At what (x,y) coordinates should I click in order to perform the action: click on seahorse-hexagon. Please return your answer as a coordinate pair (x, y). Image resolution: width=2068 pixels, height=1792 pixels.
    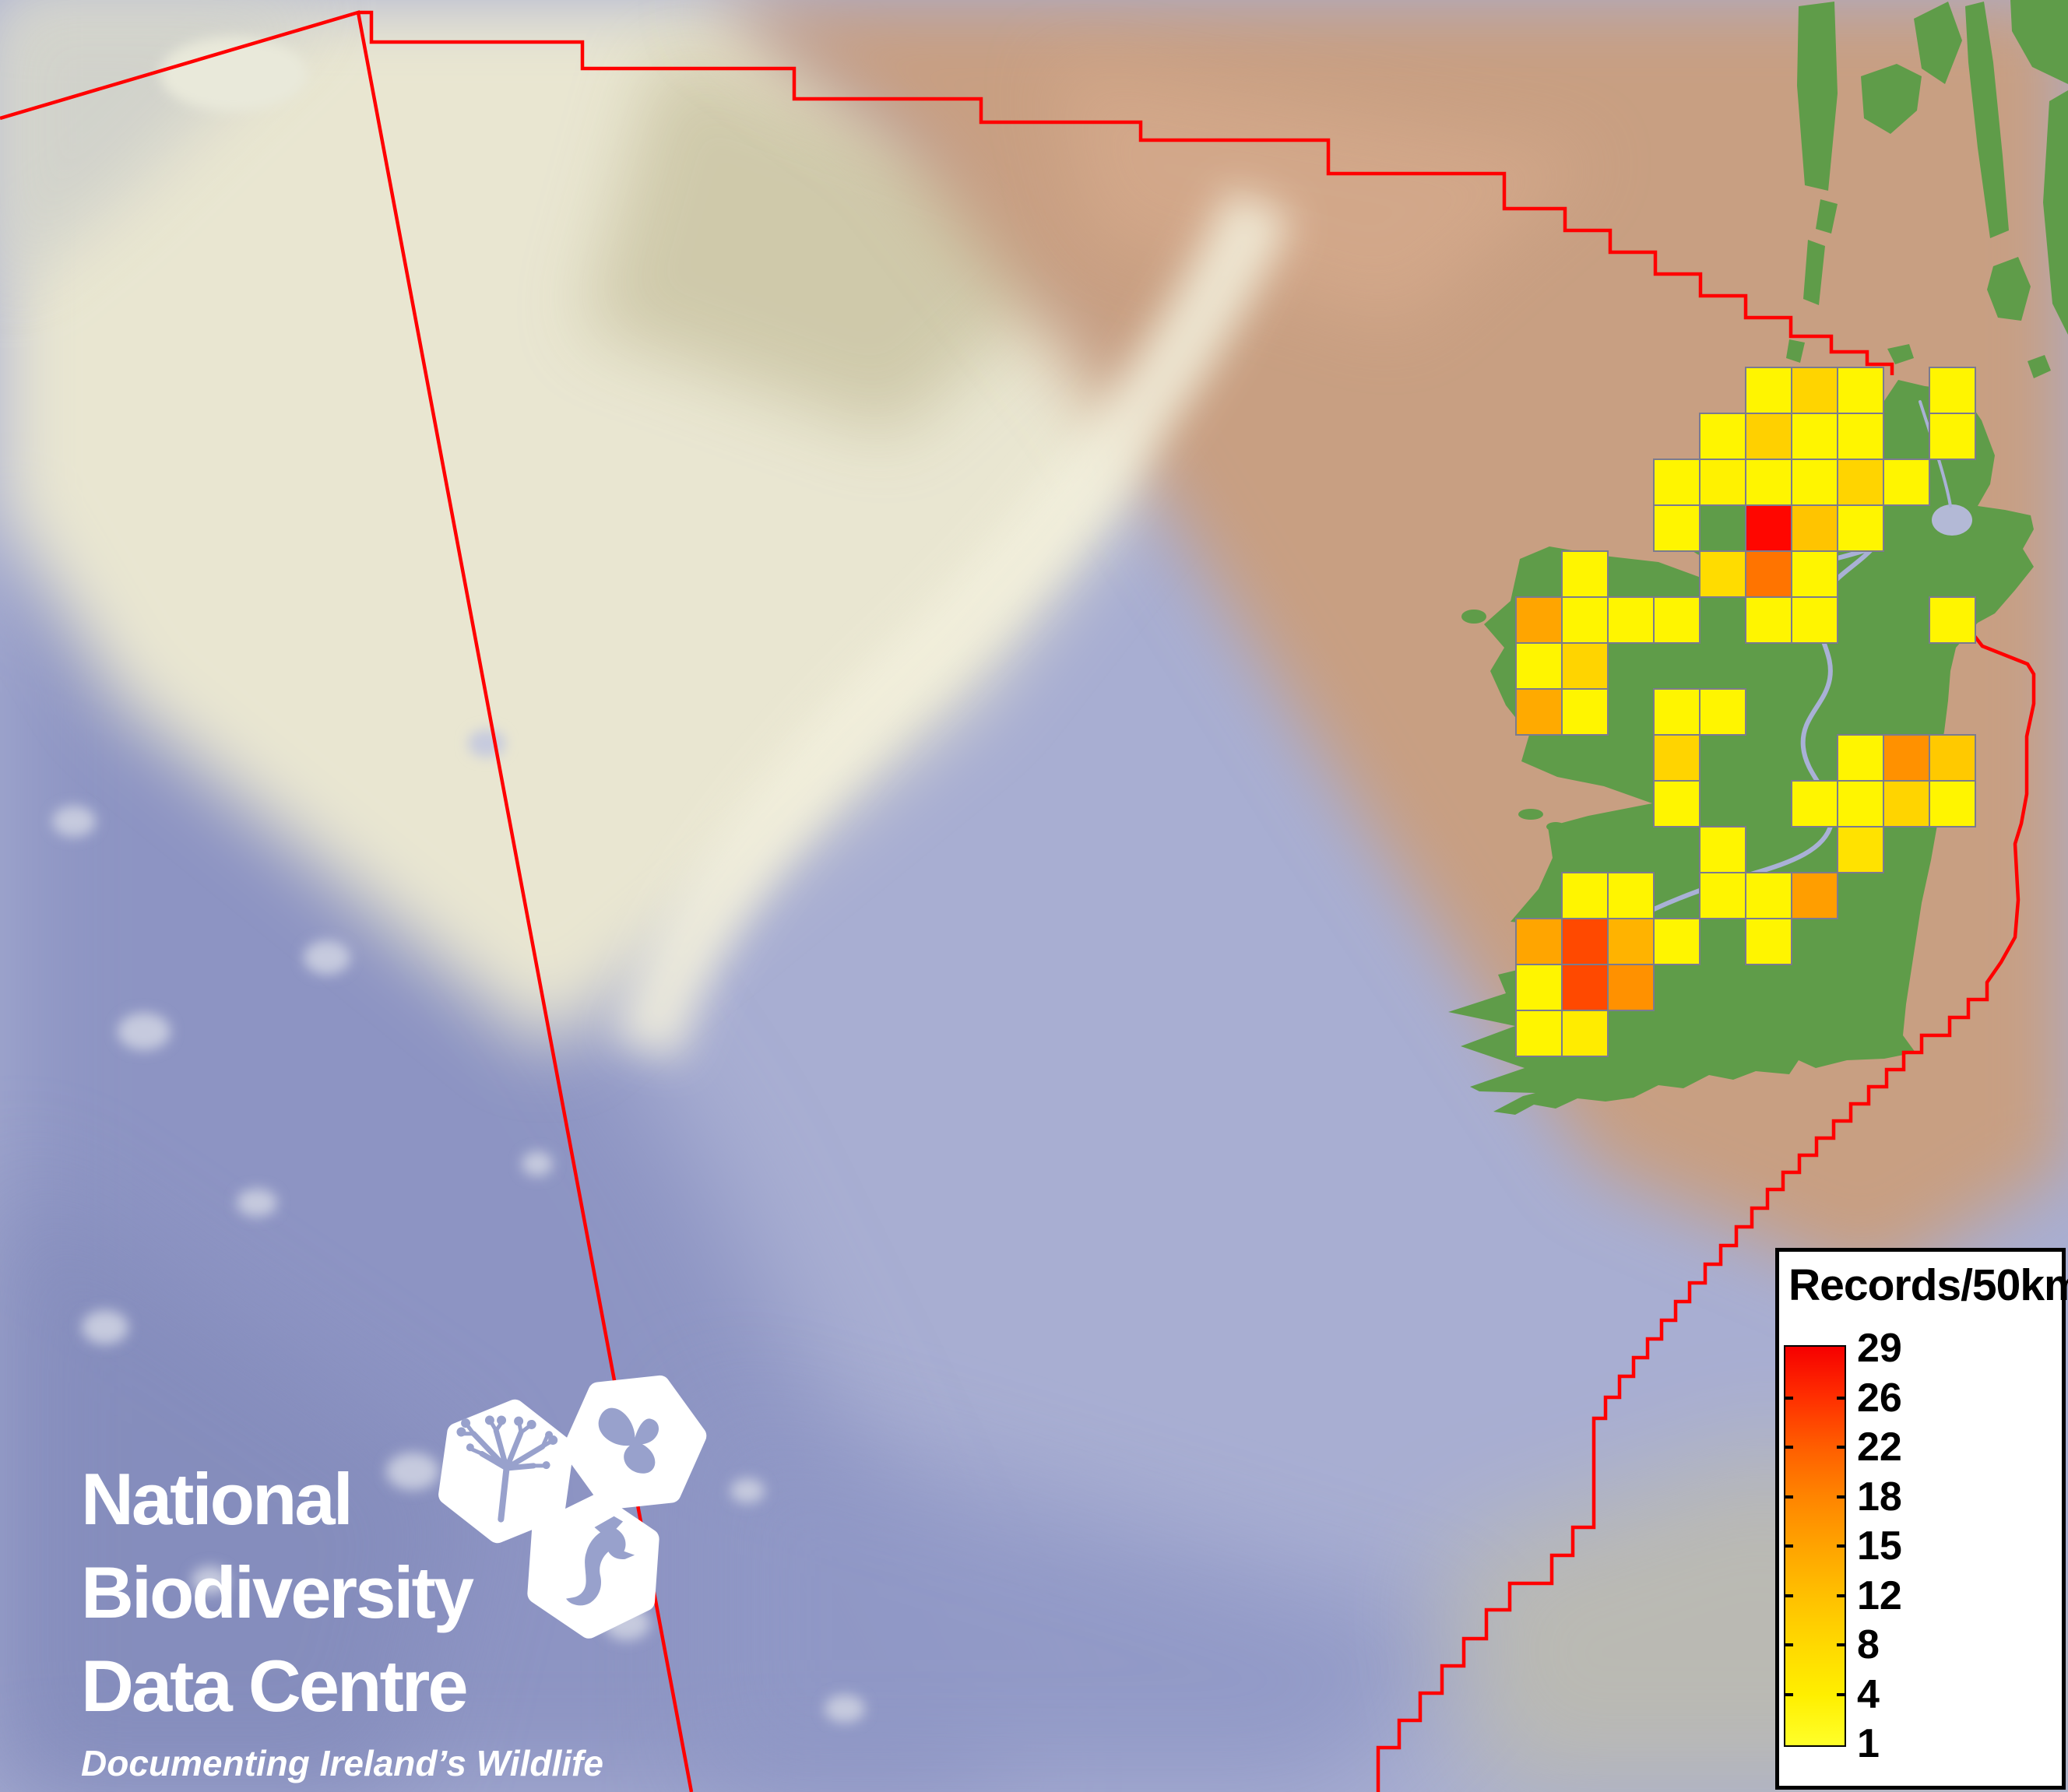
    Looking at the image, I should click on (593, 1566).